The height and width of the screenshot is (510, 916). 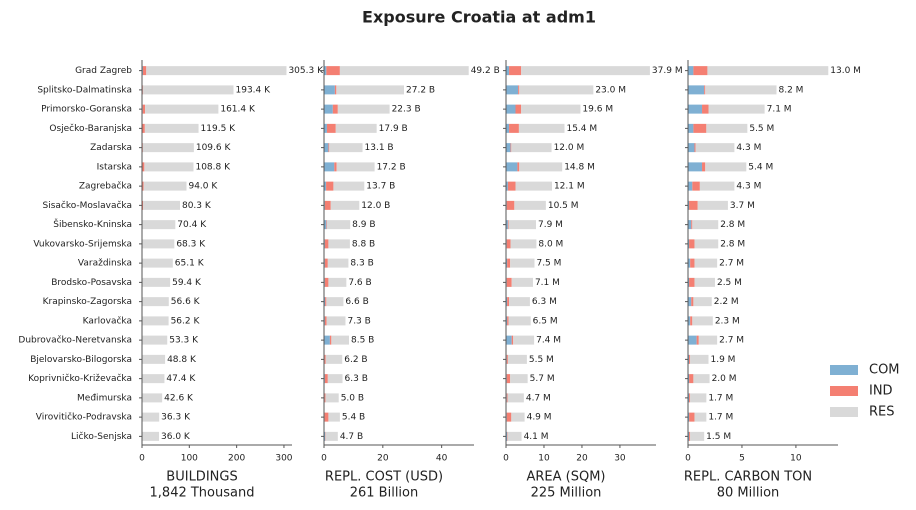 I want to click on total-label: 5.7 M, so click(x=542, y=379).